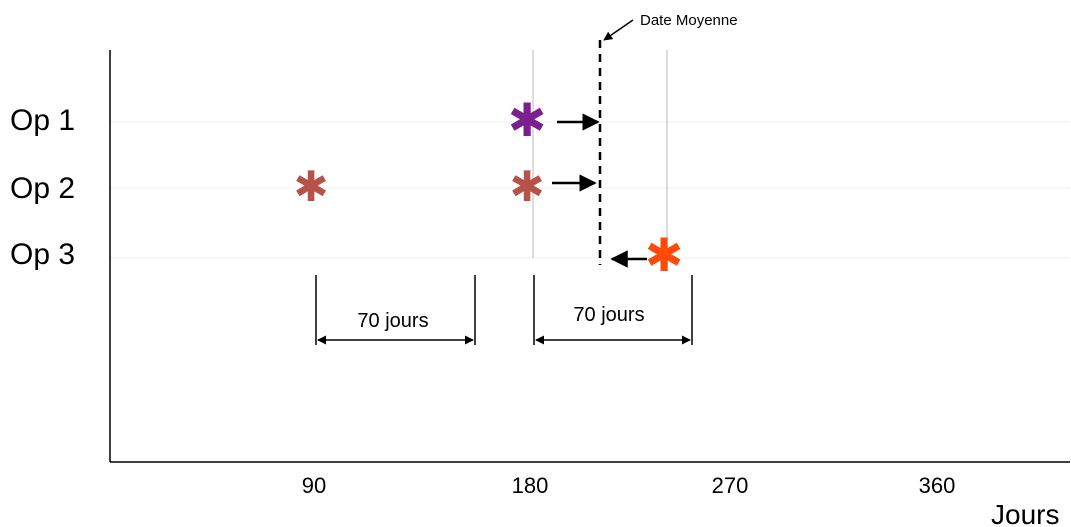 The width and height of the screenshot is (1071, 527). Describe the element at coordinates (937, 485) in the screenshot. I see `tick-label-360: 360` at that location.